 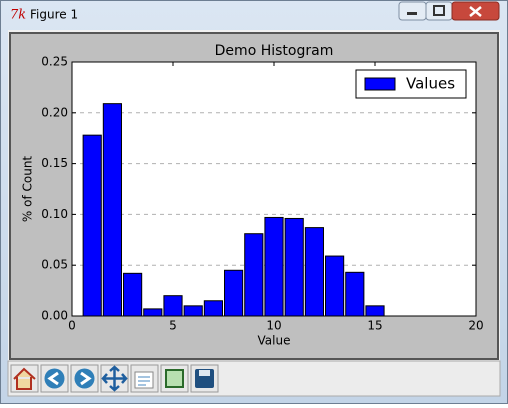 I want to click on toolbar-buttons, so click(x=114, y=378).